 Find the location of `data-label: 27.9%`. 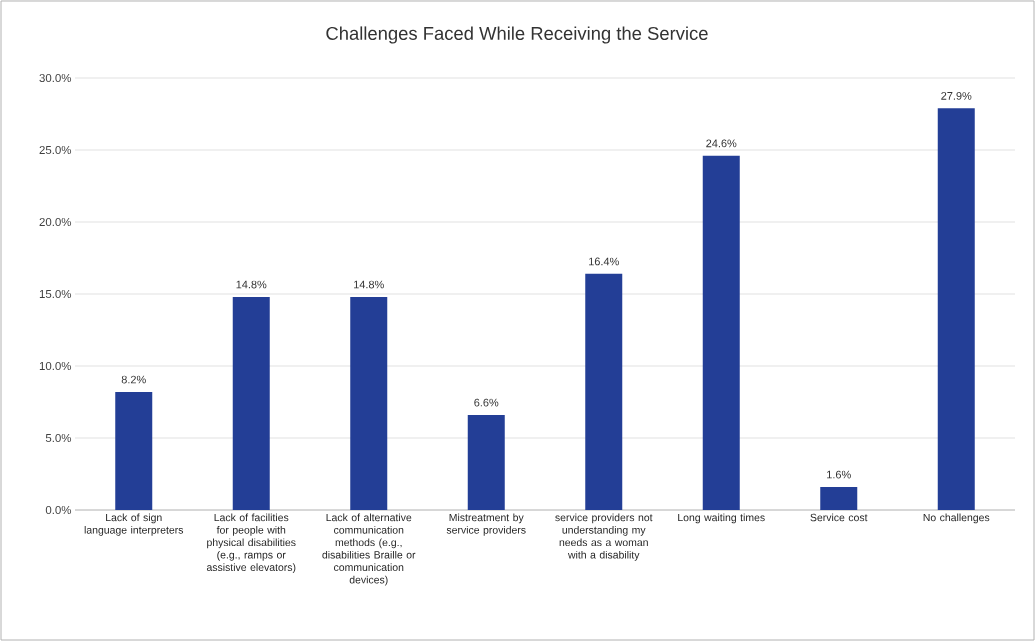

data-label: 27.9% is located at coordinates (956, 95).